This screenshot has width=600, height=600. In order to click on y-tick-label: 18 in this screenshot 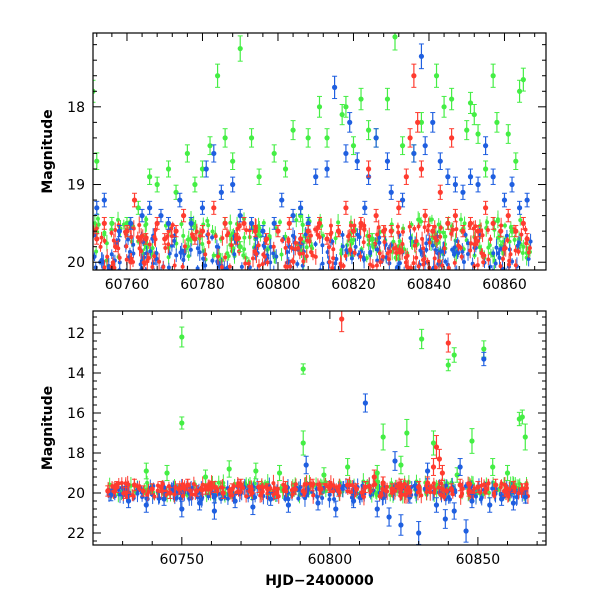, I will do `click(76, 454)`.